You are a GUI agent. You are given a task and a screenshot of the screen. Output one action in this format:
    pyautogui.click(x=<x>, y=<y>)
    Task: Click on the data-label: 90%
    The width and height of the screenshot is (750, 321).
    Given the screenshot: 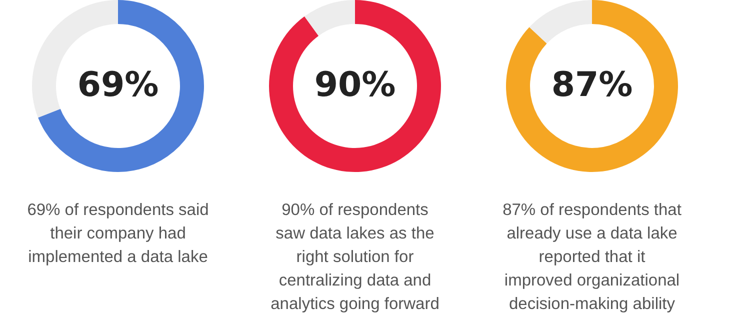 What is the action you would take?
    pyautogui.click(x=355, y=85)
    